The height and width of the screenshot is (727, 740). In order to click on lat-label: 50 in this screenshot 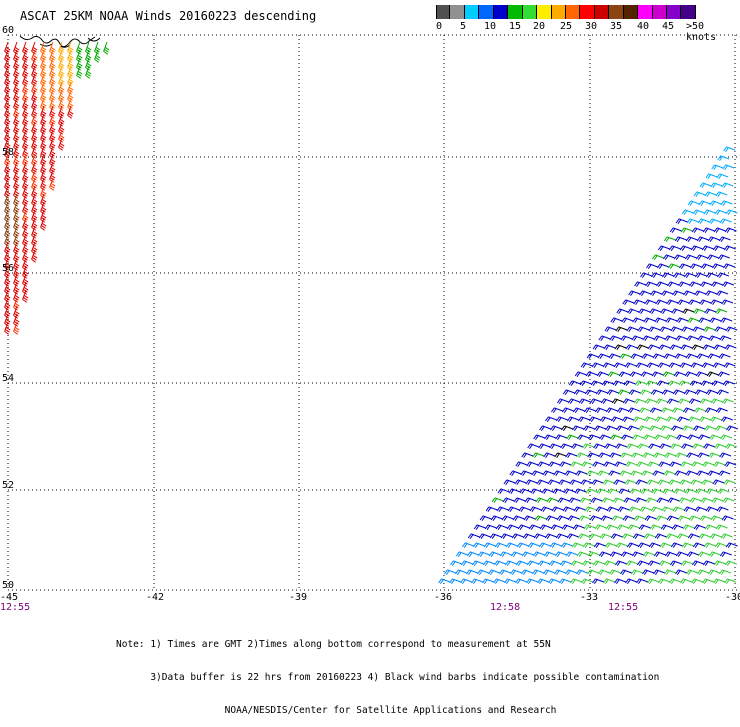, I will do `click(8, 585)`.